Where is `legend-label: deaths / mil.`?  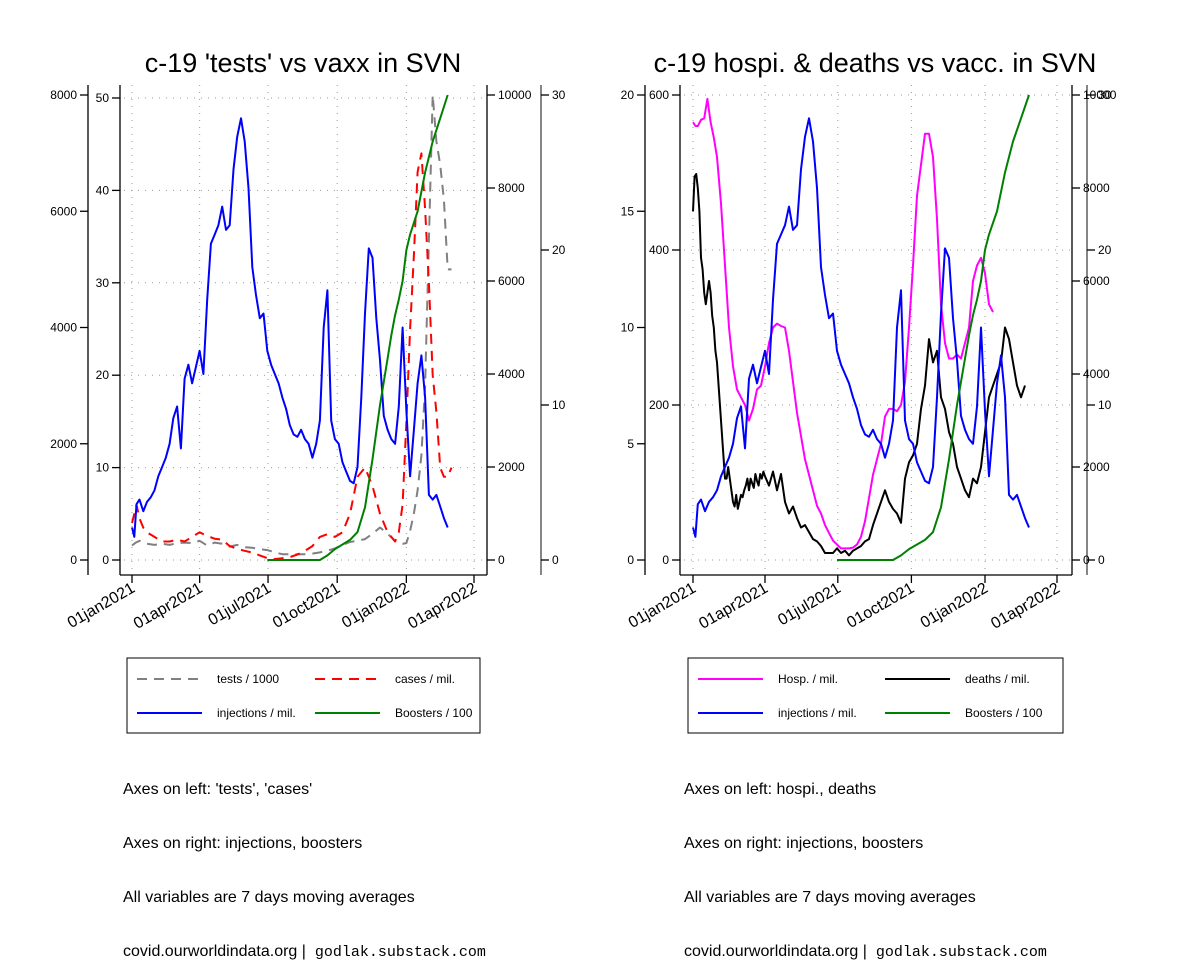
legend-label: deaths / mil. is located at coordinates (997, 679).